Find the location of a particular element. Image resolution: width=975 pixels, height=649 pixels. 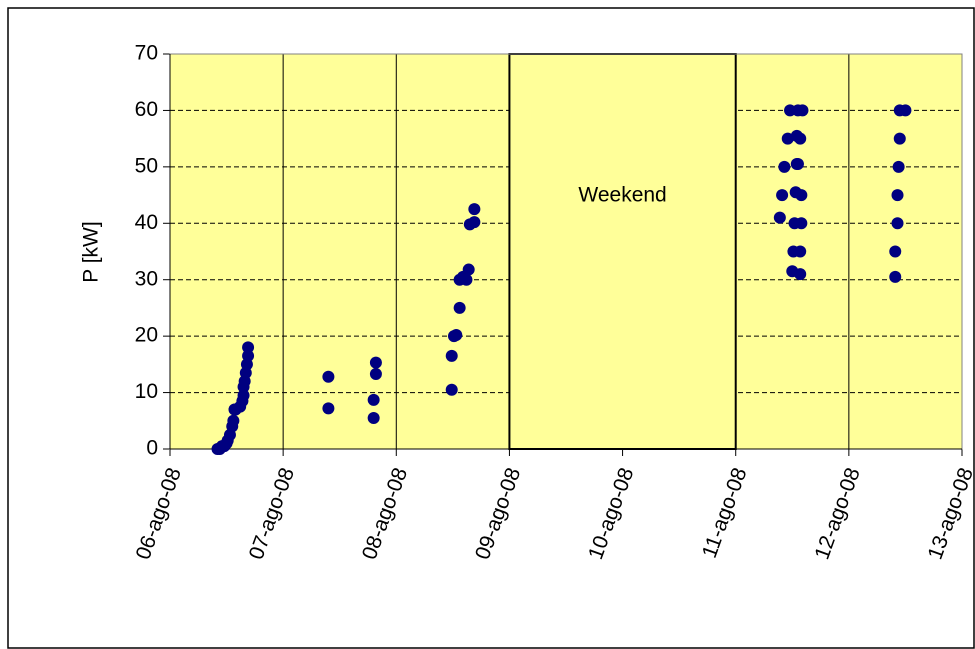

y-tick-label: 40 is located at coordinates (146, 222).